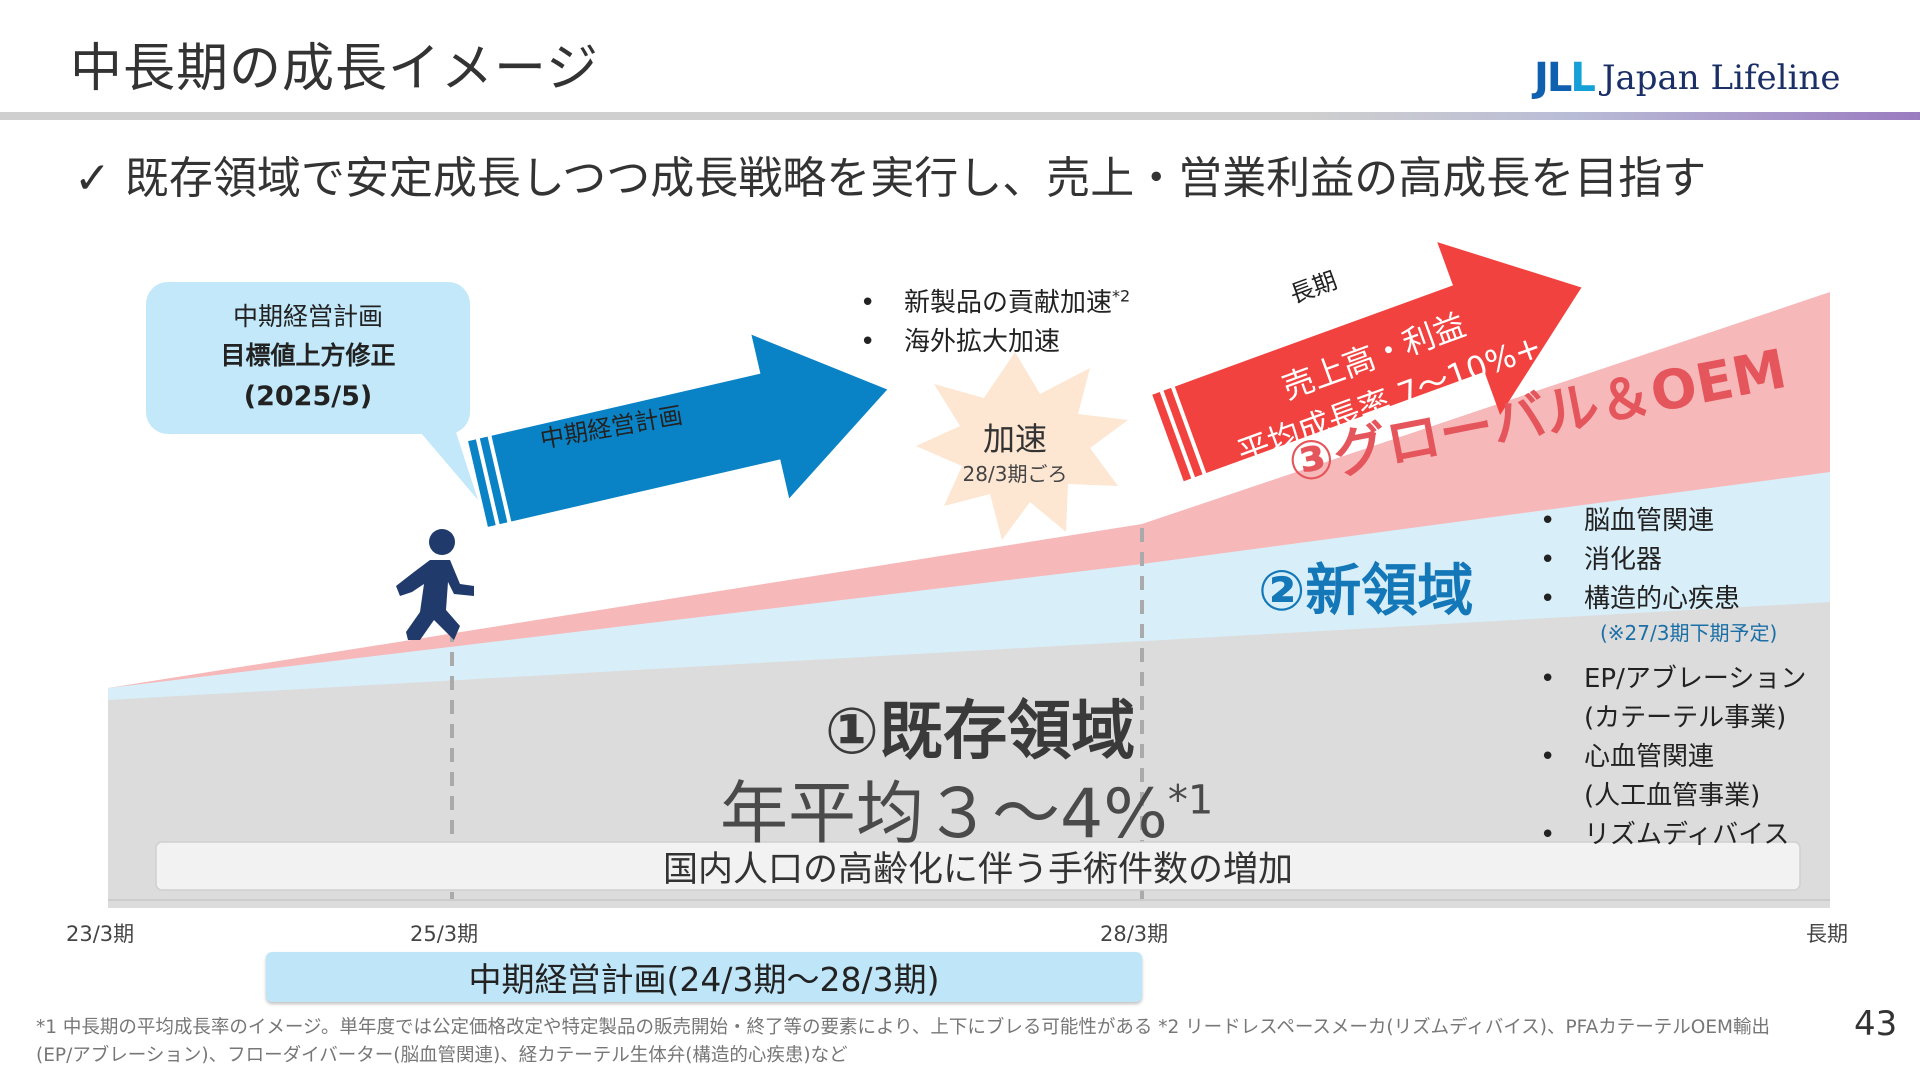 Image resolution: width=1920 pixels, height=1080 pixels. I want to click on bottom-banner-text: 国内人口の高齢化に伴う手術件数の増加, so click(977, 869).